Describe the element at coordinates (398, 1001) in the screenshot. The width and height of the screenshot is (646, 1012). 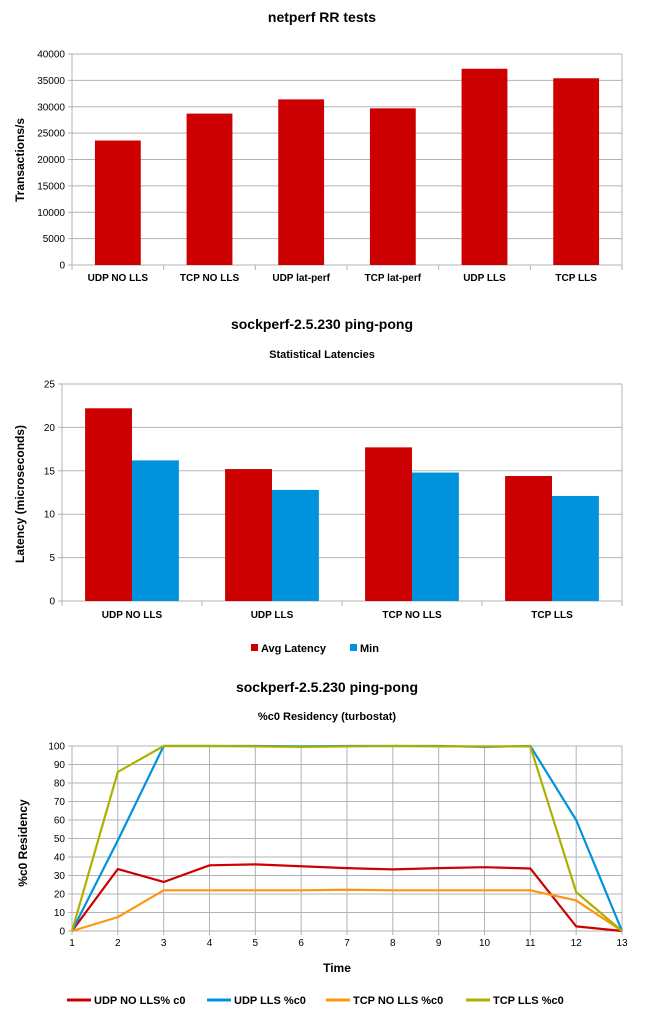
I see `legend-label: TCP NO LLS %c0` at that location.